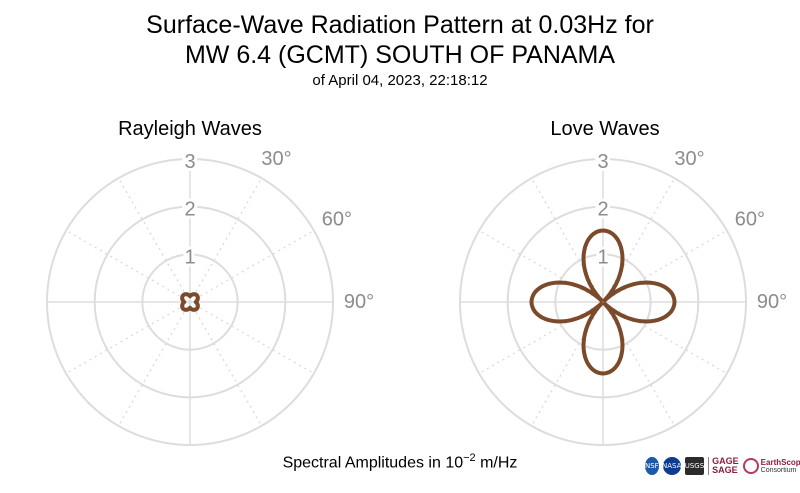 Image resolution: width=800 pixels, height=493 pixels. What do you see at coordinates (689, 159) in the screenshot?
I see `love-theta-tick-label-30: 30°` at bounding box center [689, 159].